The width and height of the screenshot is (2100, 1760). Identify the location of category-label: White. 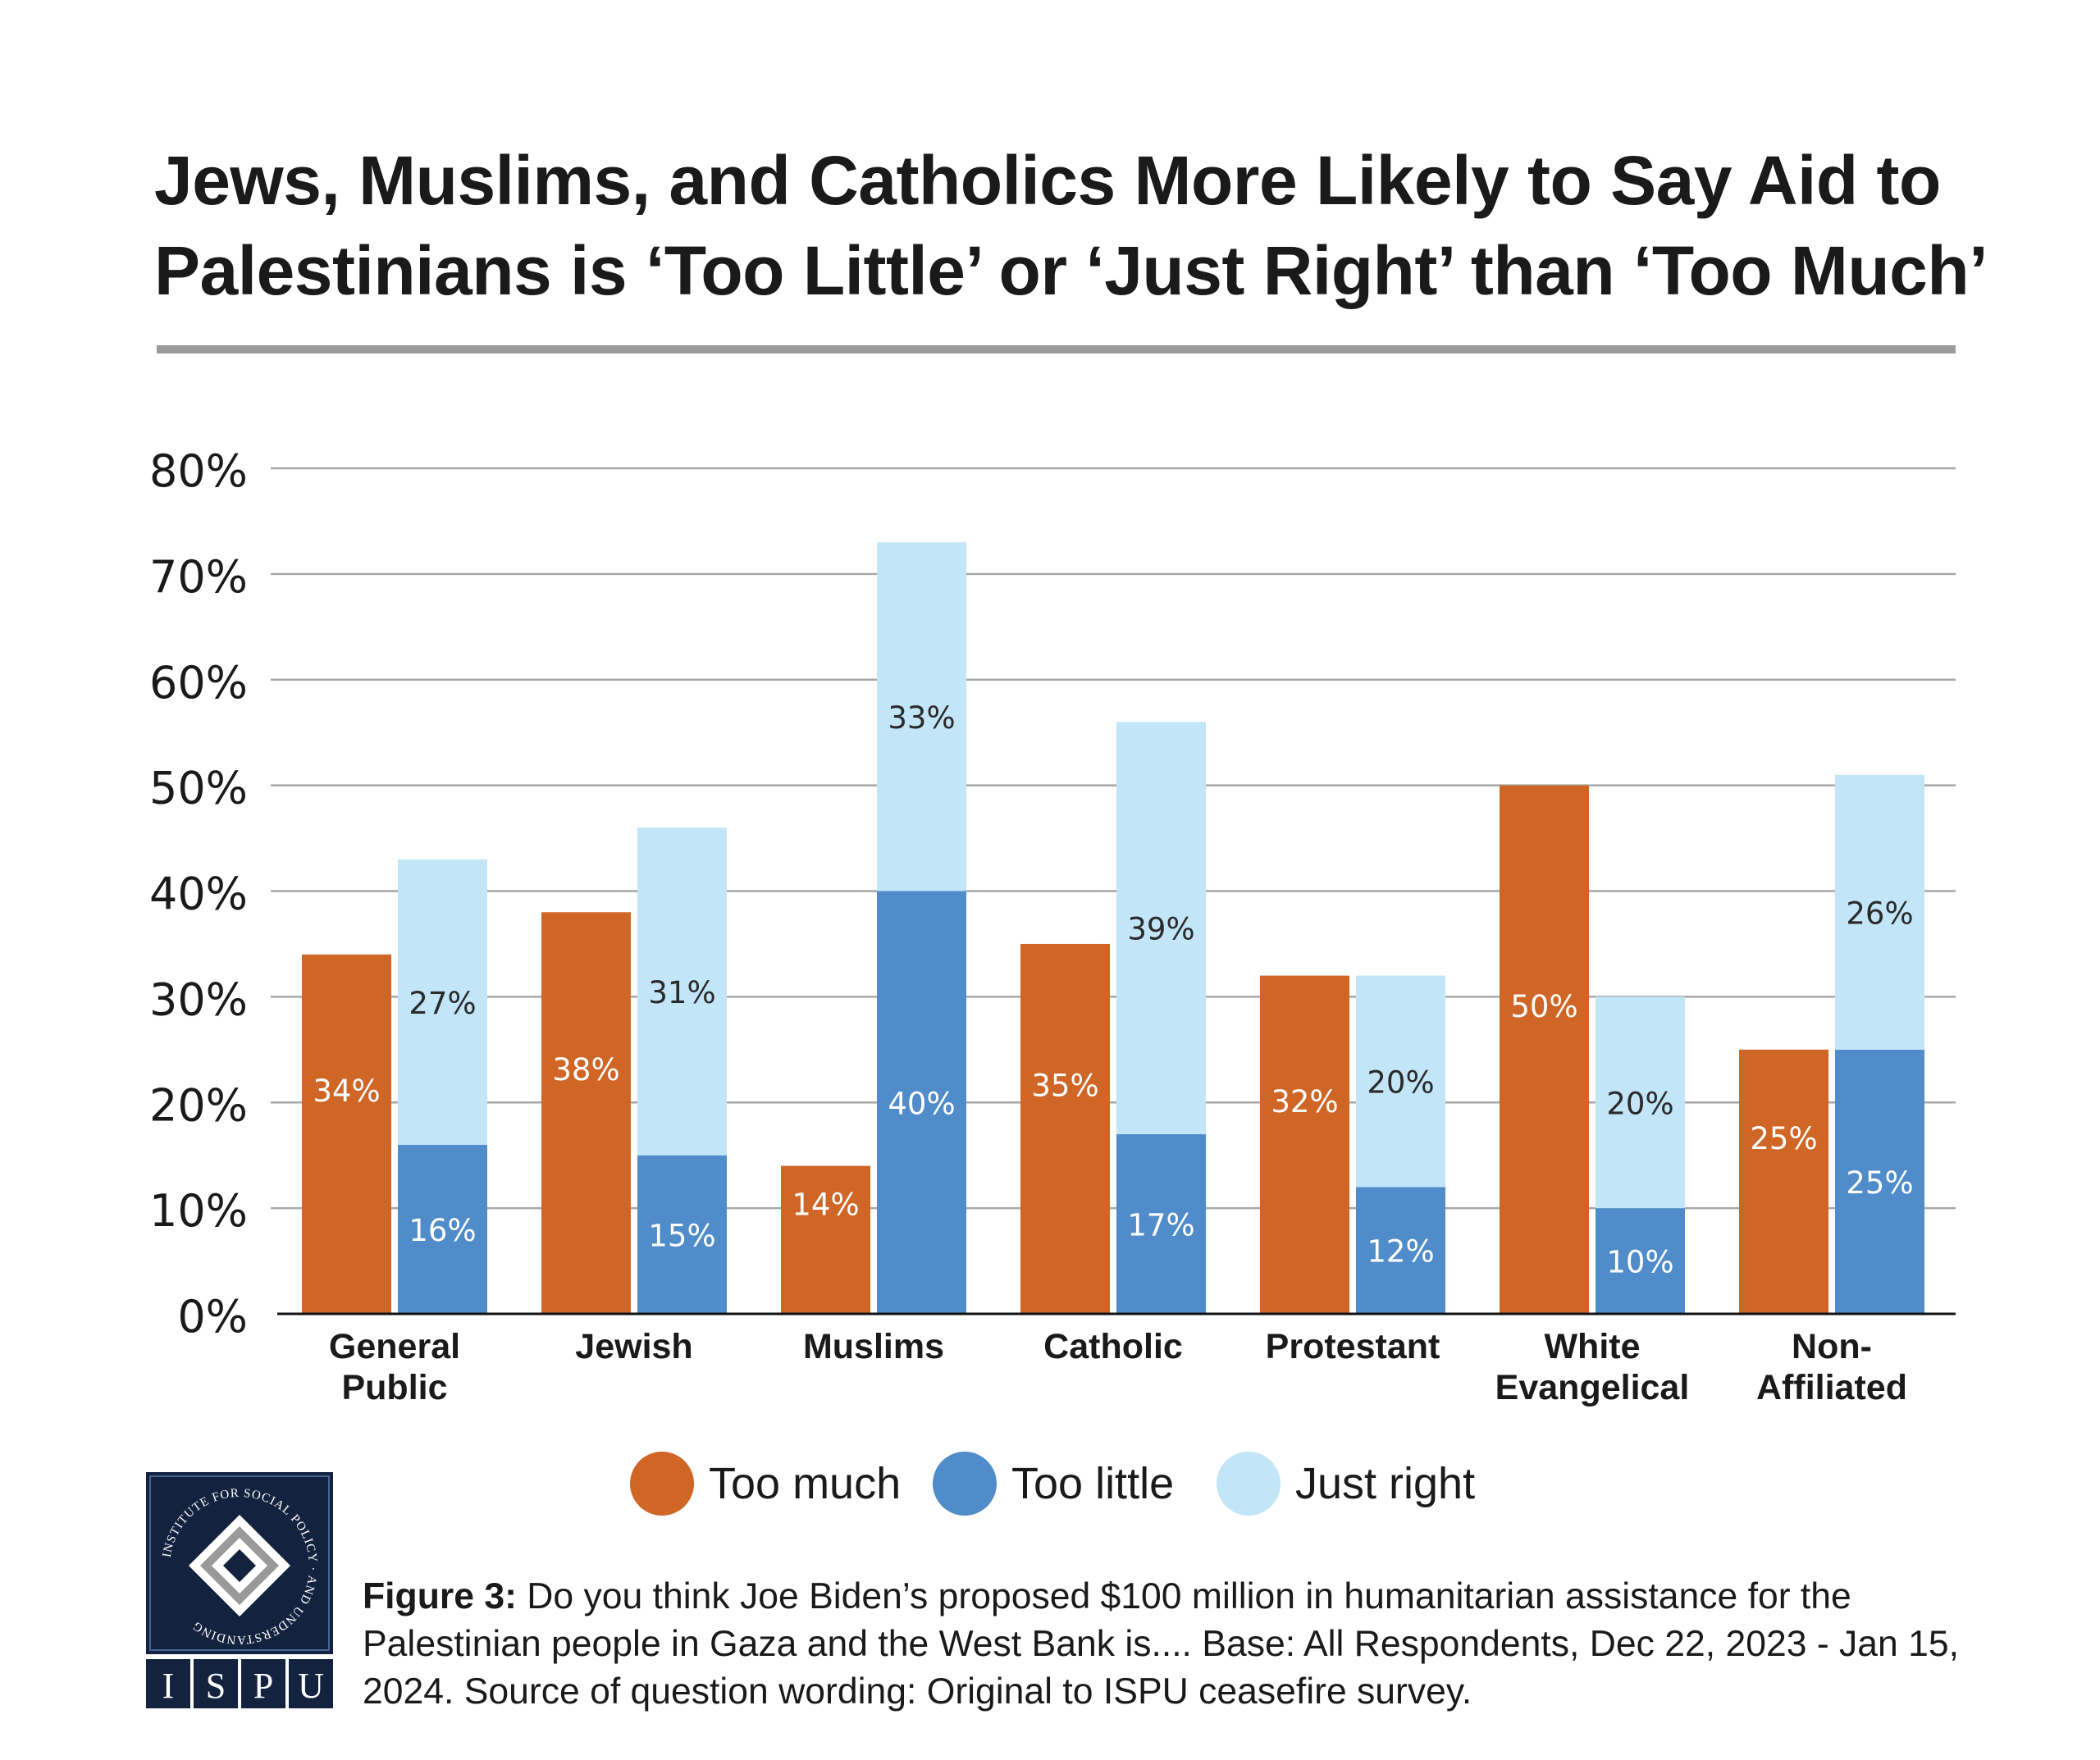
(1592, 1346).